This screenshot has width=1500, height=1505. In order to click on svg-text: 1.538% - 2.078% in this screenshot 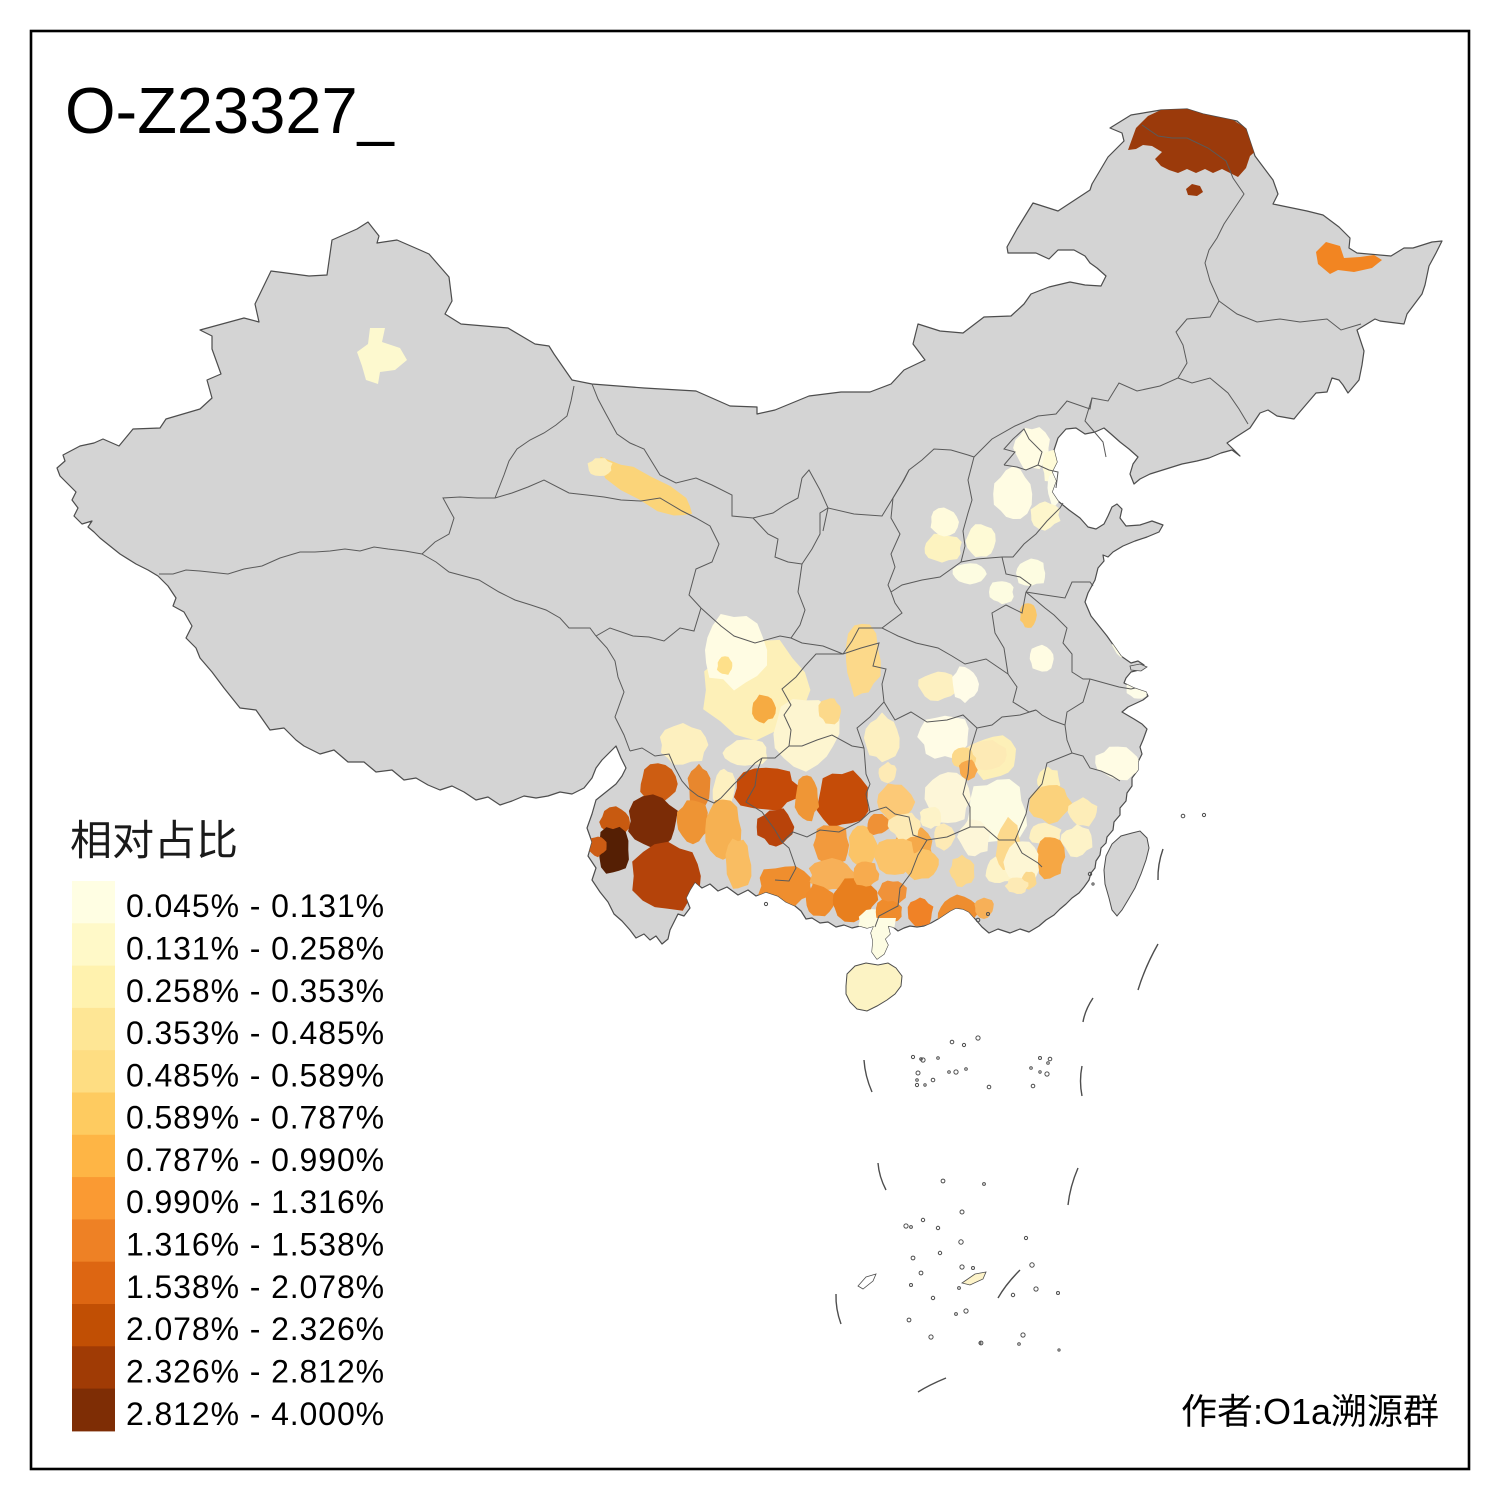, I will do `click(255, 1287)`.